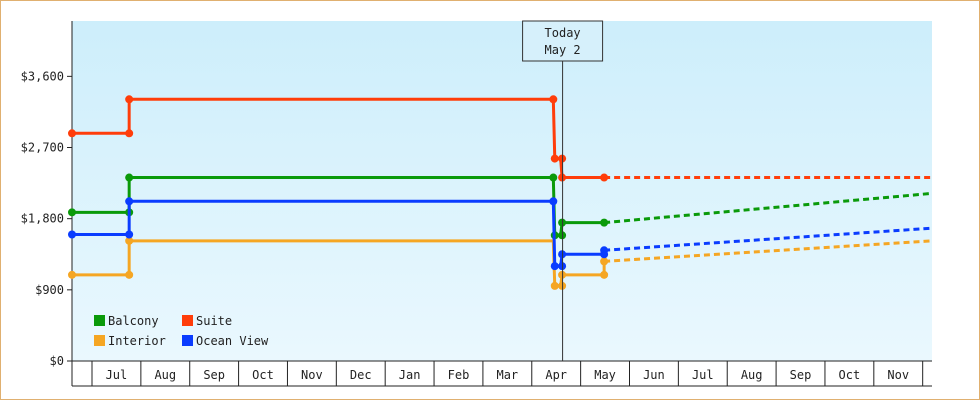  I want to click on today-label: Today, so click(563, 33).